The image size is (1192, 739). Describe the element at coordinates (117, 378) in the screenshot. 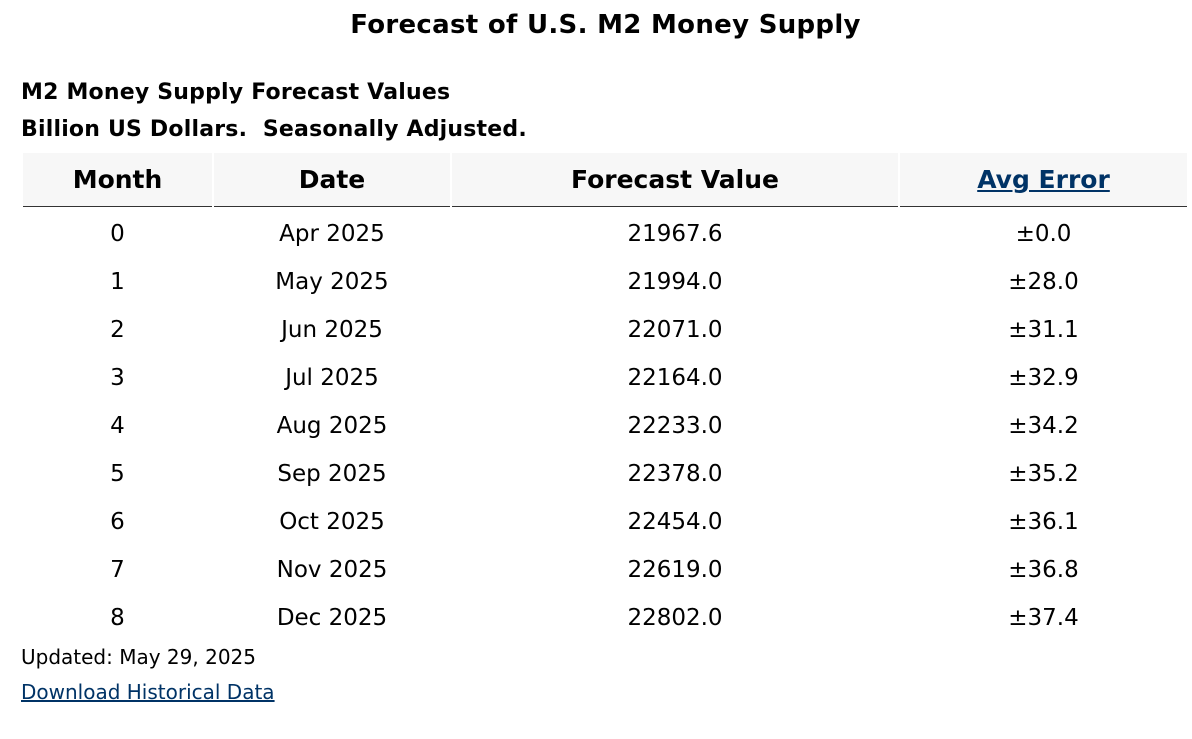

I see `month-cell: 3` at that location.